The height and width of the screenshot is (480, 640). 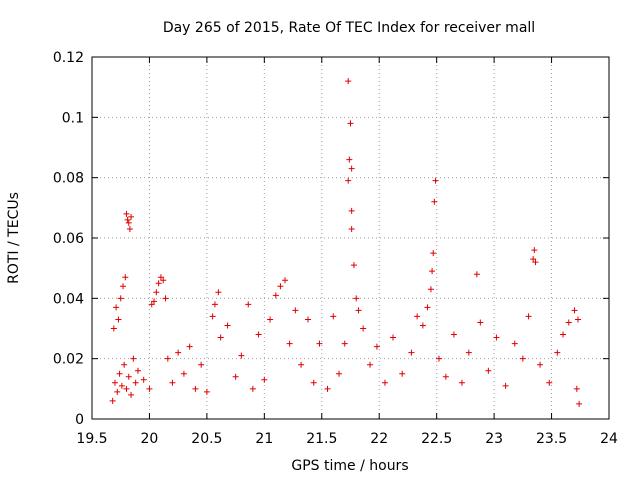 I want to click on y-tick-label: 0.04, so click(x=68, y=299).